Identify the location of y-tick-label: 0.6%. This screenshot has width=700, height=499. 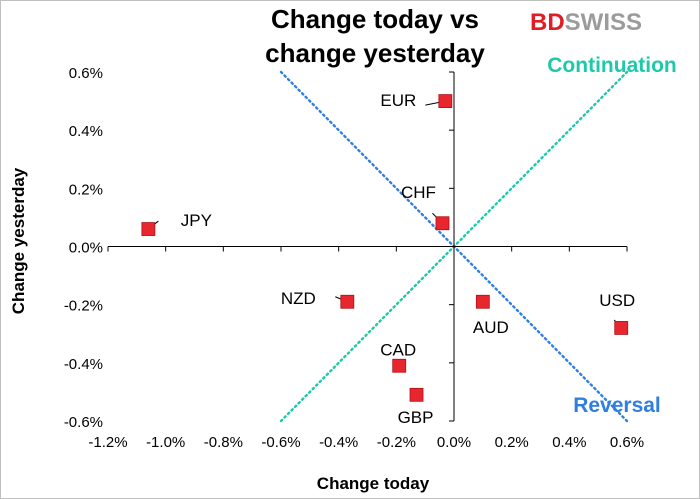
(86, 73).